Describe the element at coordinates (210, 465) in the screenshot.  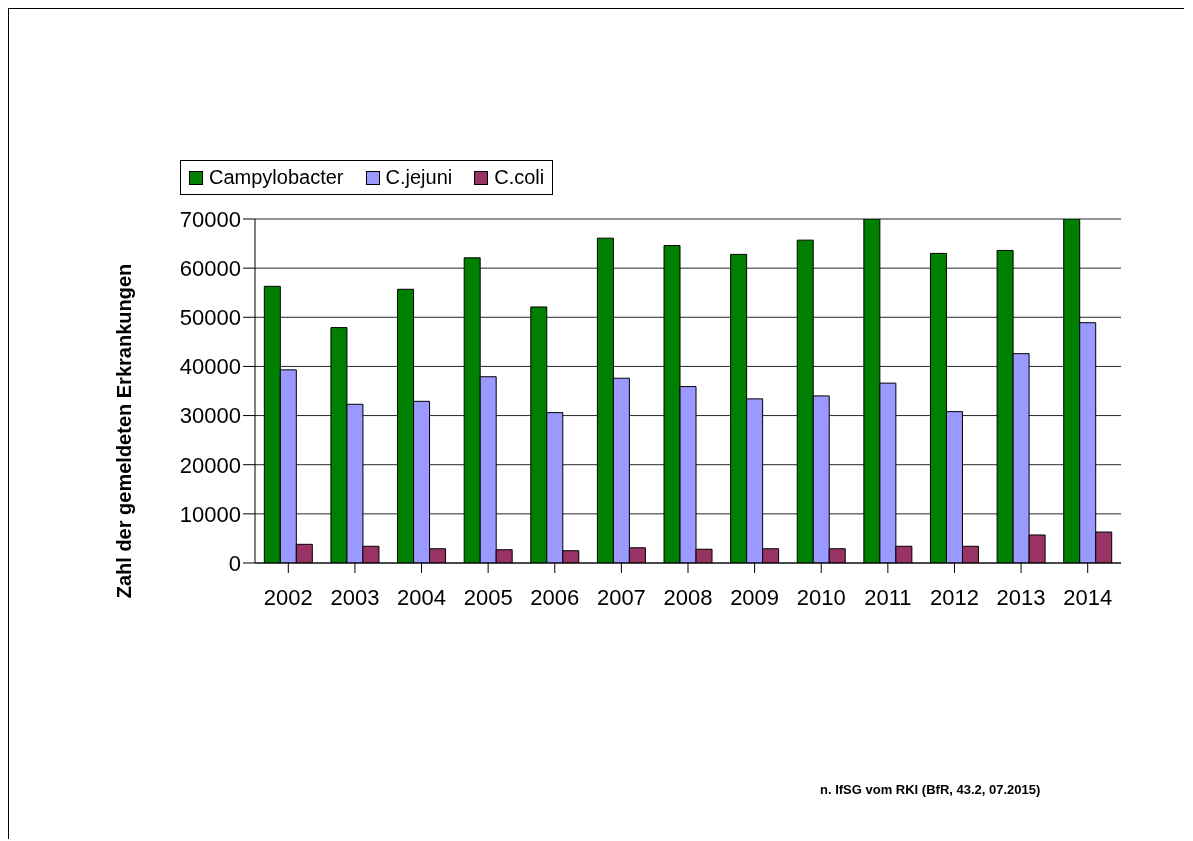
I see `y-tick-label: 20000` at that location.